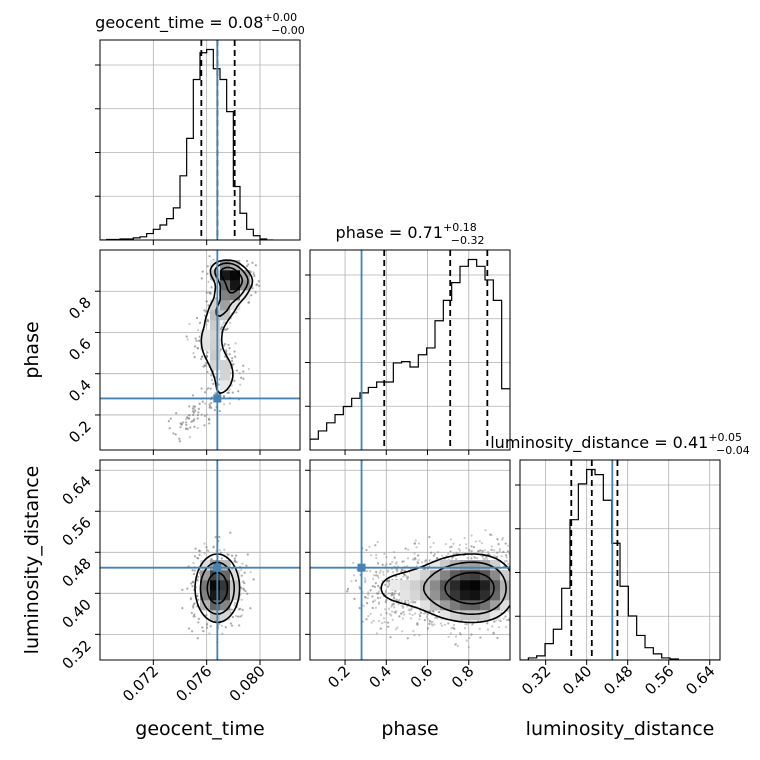 The image size is (760, 760). What do you see at coordinates (193, 683) in the screenshot?
I see `x-tick-label: 0.076` at bounding box center [193, 683].